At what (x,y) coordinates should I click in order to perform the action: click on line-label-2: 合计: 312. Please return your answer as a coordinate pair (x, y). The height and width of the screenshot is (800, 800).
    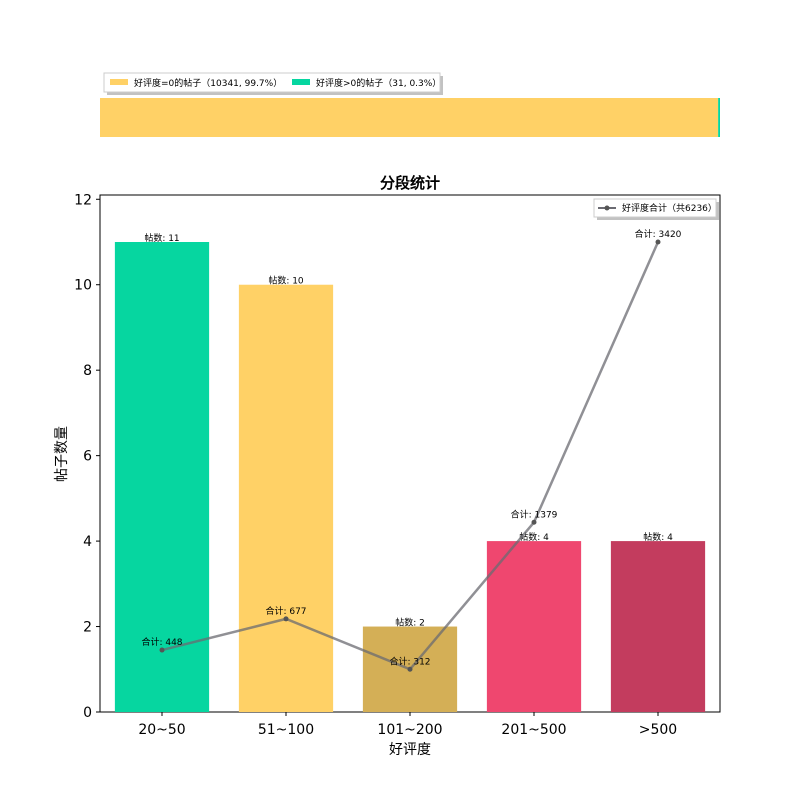
    Looking at the image, I should click on (409, 661).